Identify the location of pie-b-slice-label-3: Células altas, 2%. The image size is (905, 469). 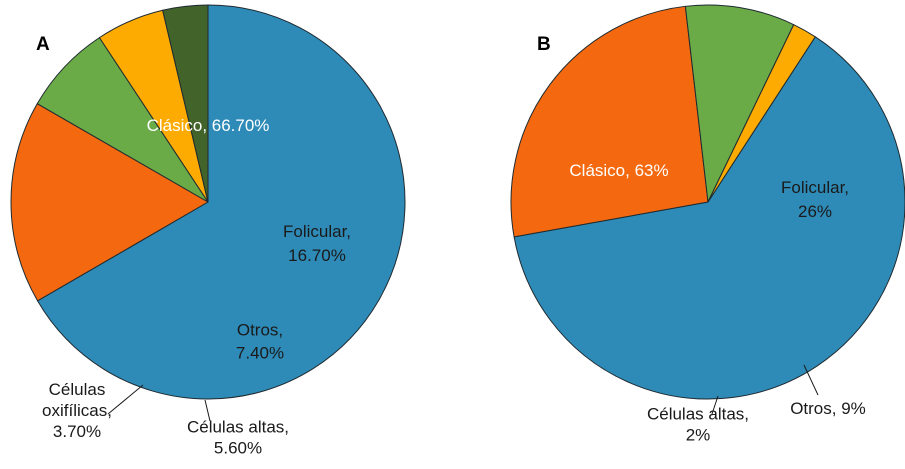
(698, 425).